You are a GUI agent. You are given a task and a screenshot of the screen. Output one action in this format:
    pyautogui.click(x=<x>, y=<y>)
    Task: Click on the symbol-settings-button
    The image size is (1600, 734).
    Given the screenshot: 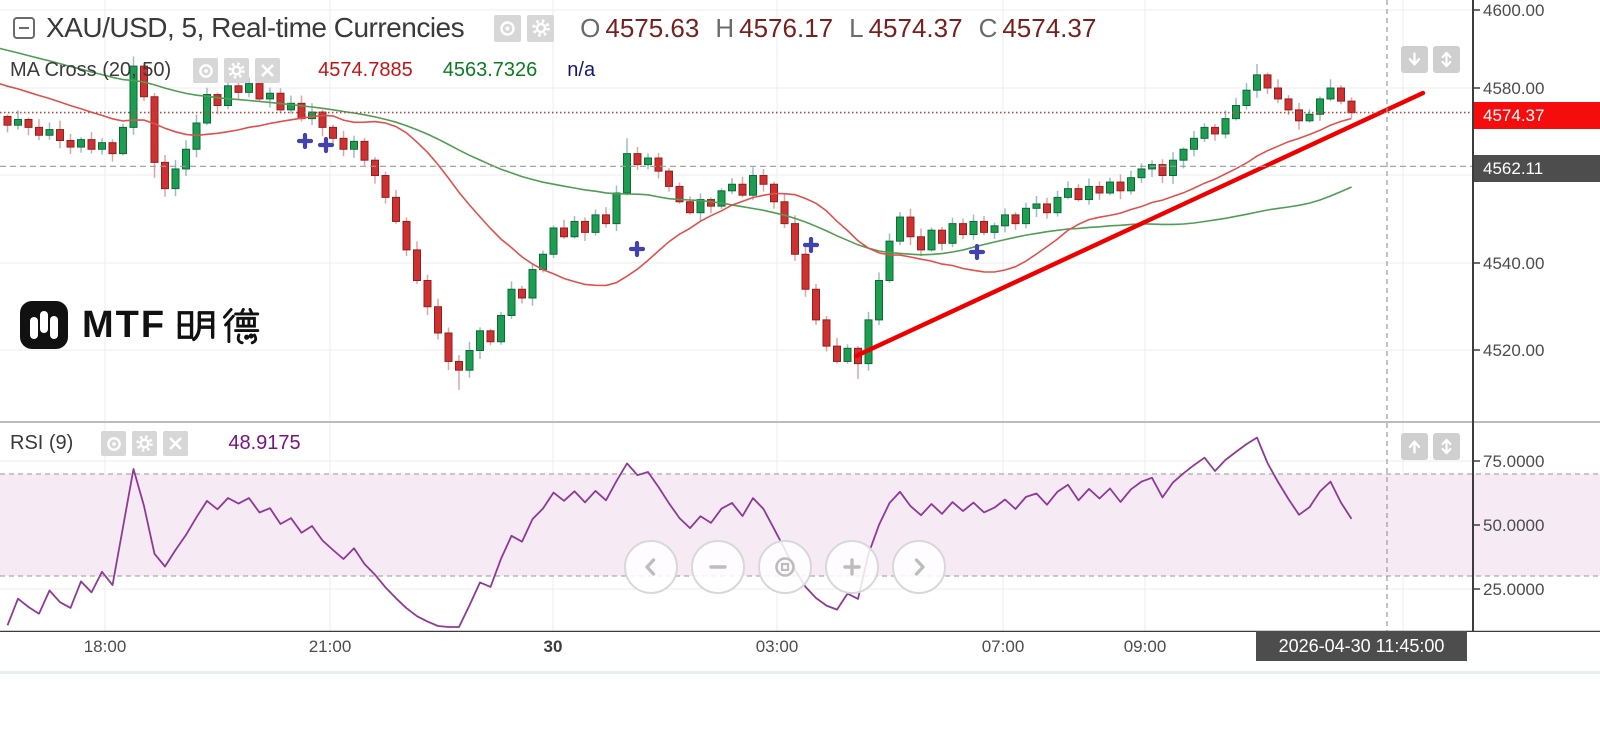 What is the action you would take?
    pyautogui.click(x=541, y=28)
    